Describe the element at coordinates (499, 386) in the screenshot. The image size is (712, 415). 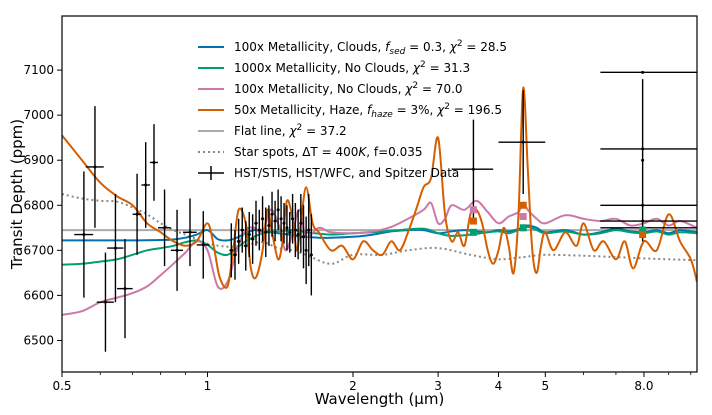
I see `x-tick-label: 4` at that location.